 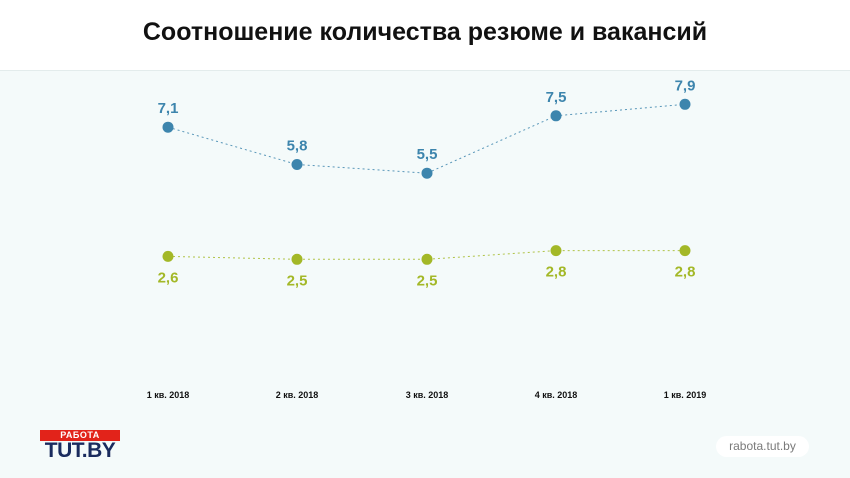 I want to click on page-title: Соотношение количества резюме и вакансий, so click(x=425, y=32).